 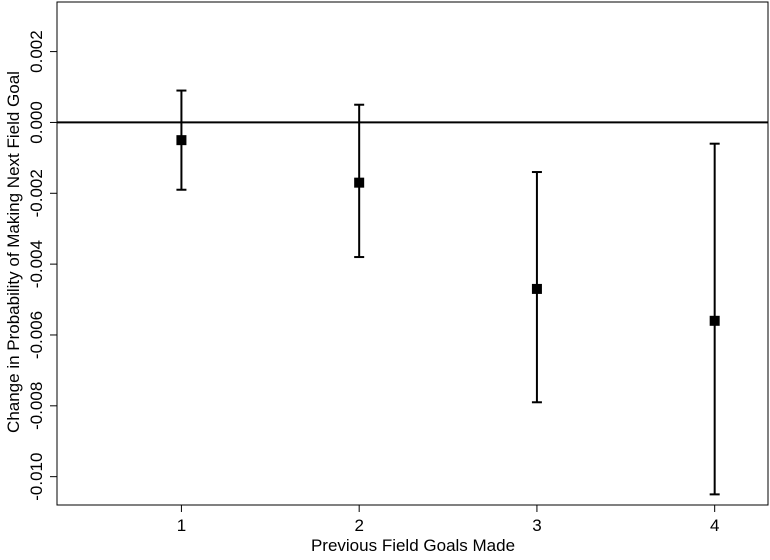 What do you see at coordinates (36, 122) in the screenshot?
I see `y-tick-label: 0.000` at bounding box center [36, 122].